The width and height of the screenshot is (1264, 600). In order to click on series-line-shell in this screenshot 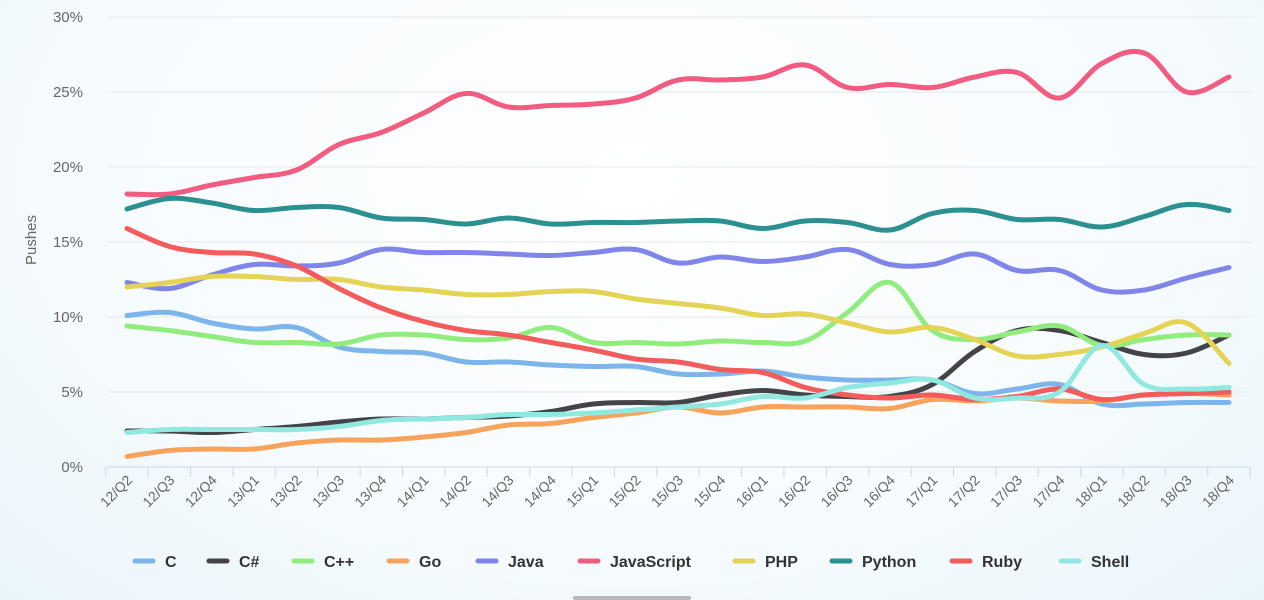, I will do `click(678, 389)`.